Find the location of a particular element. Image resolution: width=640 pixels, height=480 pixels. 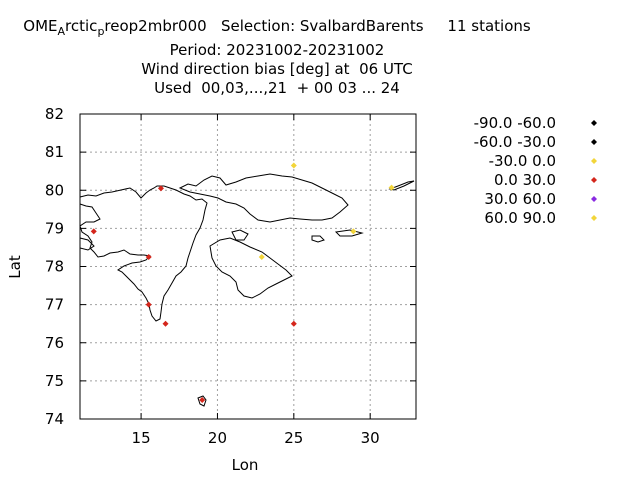

coastline-kvitoya is located at coordinates (401, 185).